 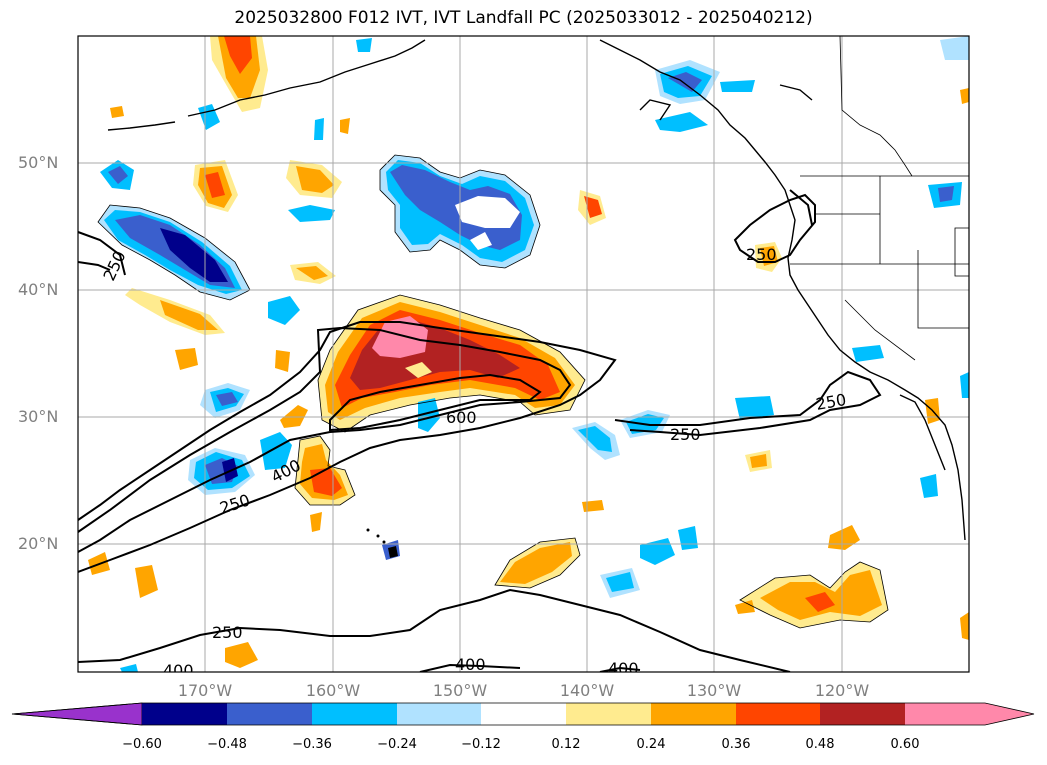 What do you see at coordinates (38, 416) in the screenshot?
I see `lat-label: 30°N` at bounding box center [38, 416].